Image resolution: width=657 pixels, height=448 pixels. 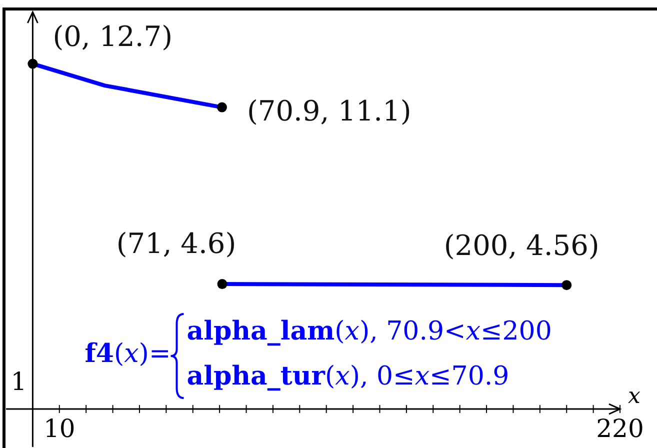 I want to click on x-tick-label: 10, so click(x=59, y=429).